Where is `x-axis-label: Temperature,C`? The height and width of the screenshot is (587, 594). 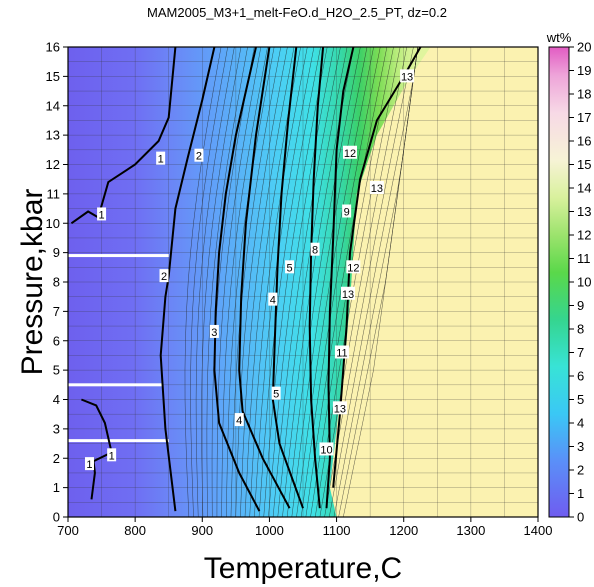
x-axis-label: Temperature,C is located at coordinates (303, 568).